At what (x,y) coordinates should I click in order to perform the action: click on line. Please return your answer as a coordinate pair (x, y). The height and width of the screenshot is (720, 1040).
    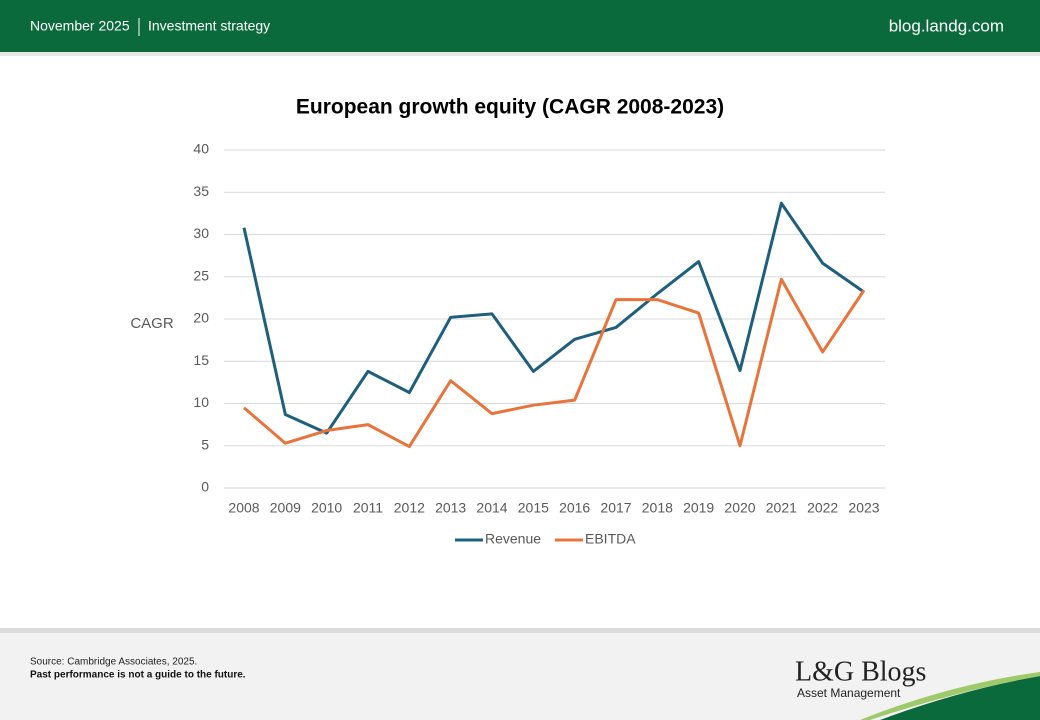
    Looking at the image, I should click on (554, 363).